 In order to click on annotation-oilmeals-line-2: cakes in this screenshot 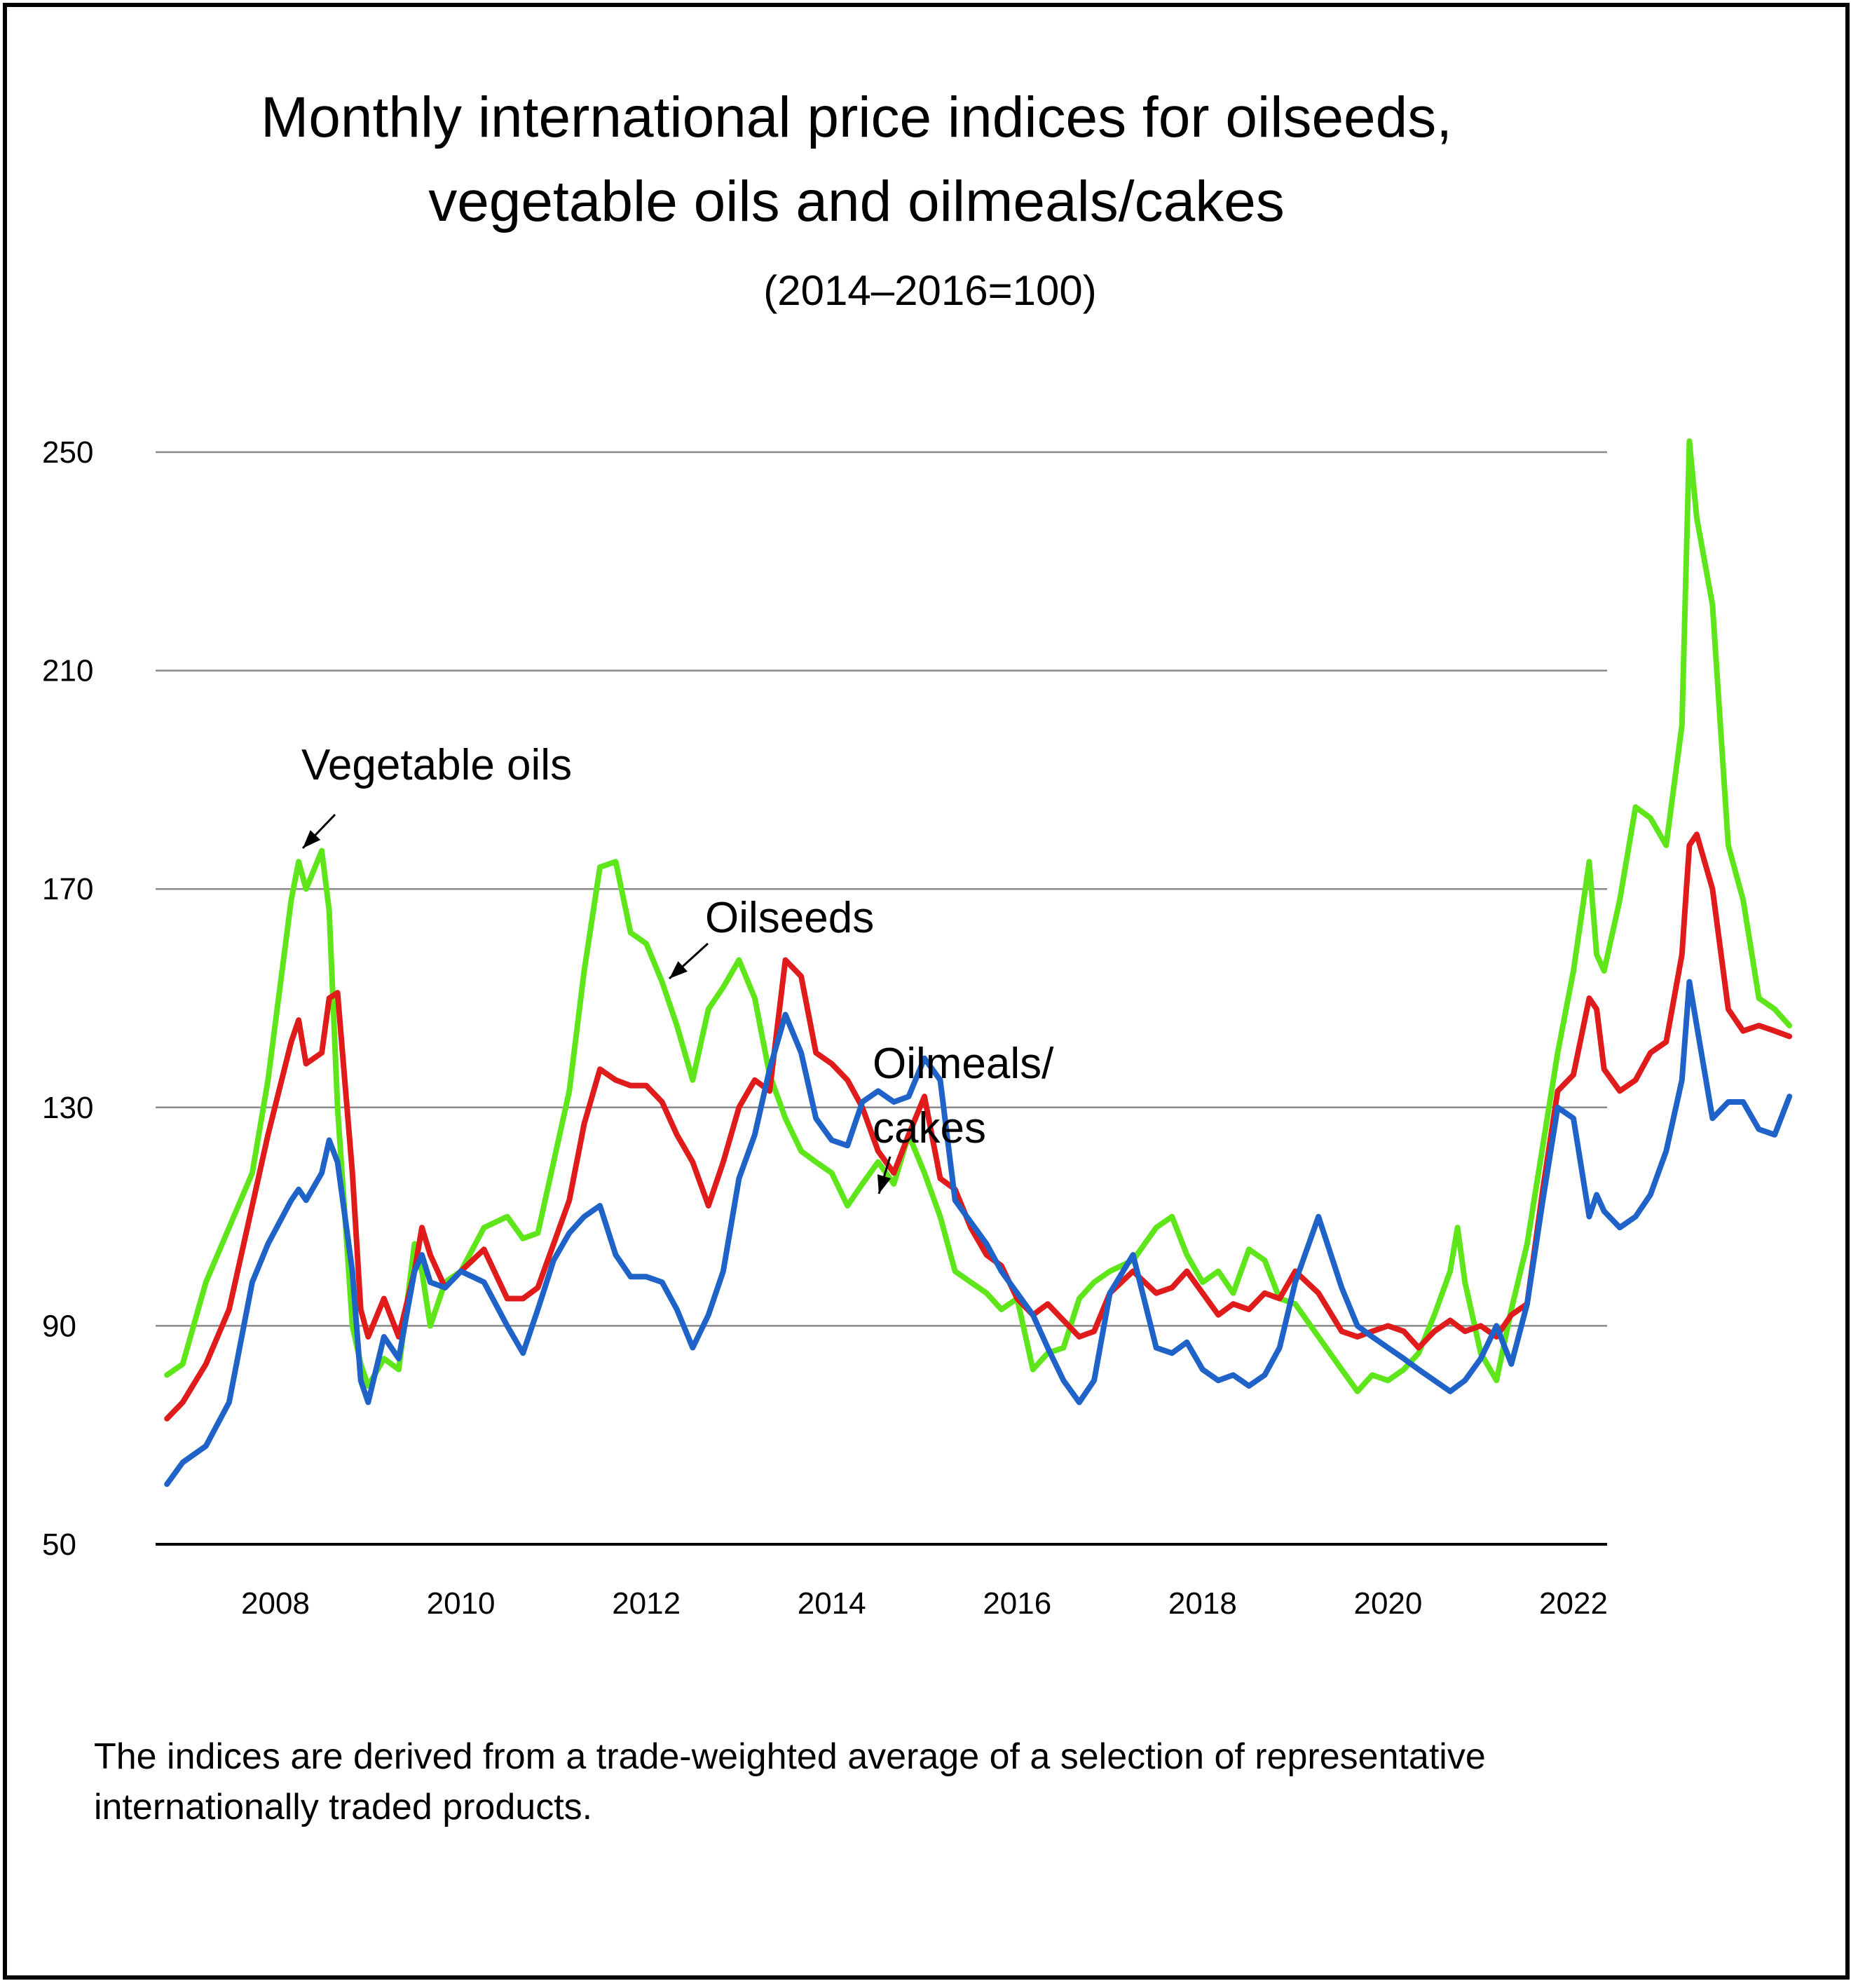, I will do `click(929, 1128)`.